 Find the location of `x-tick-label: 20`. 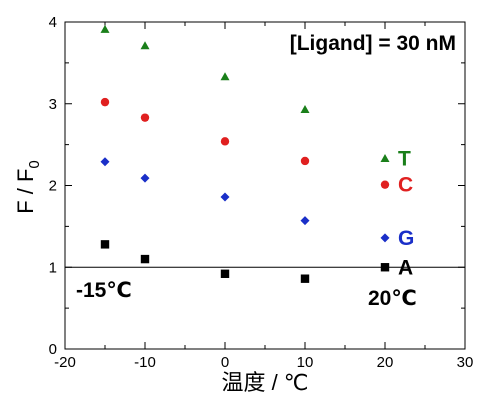

x-tick-label: 20 is located at coordinates (385, 362).